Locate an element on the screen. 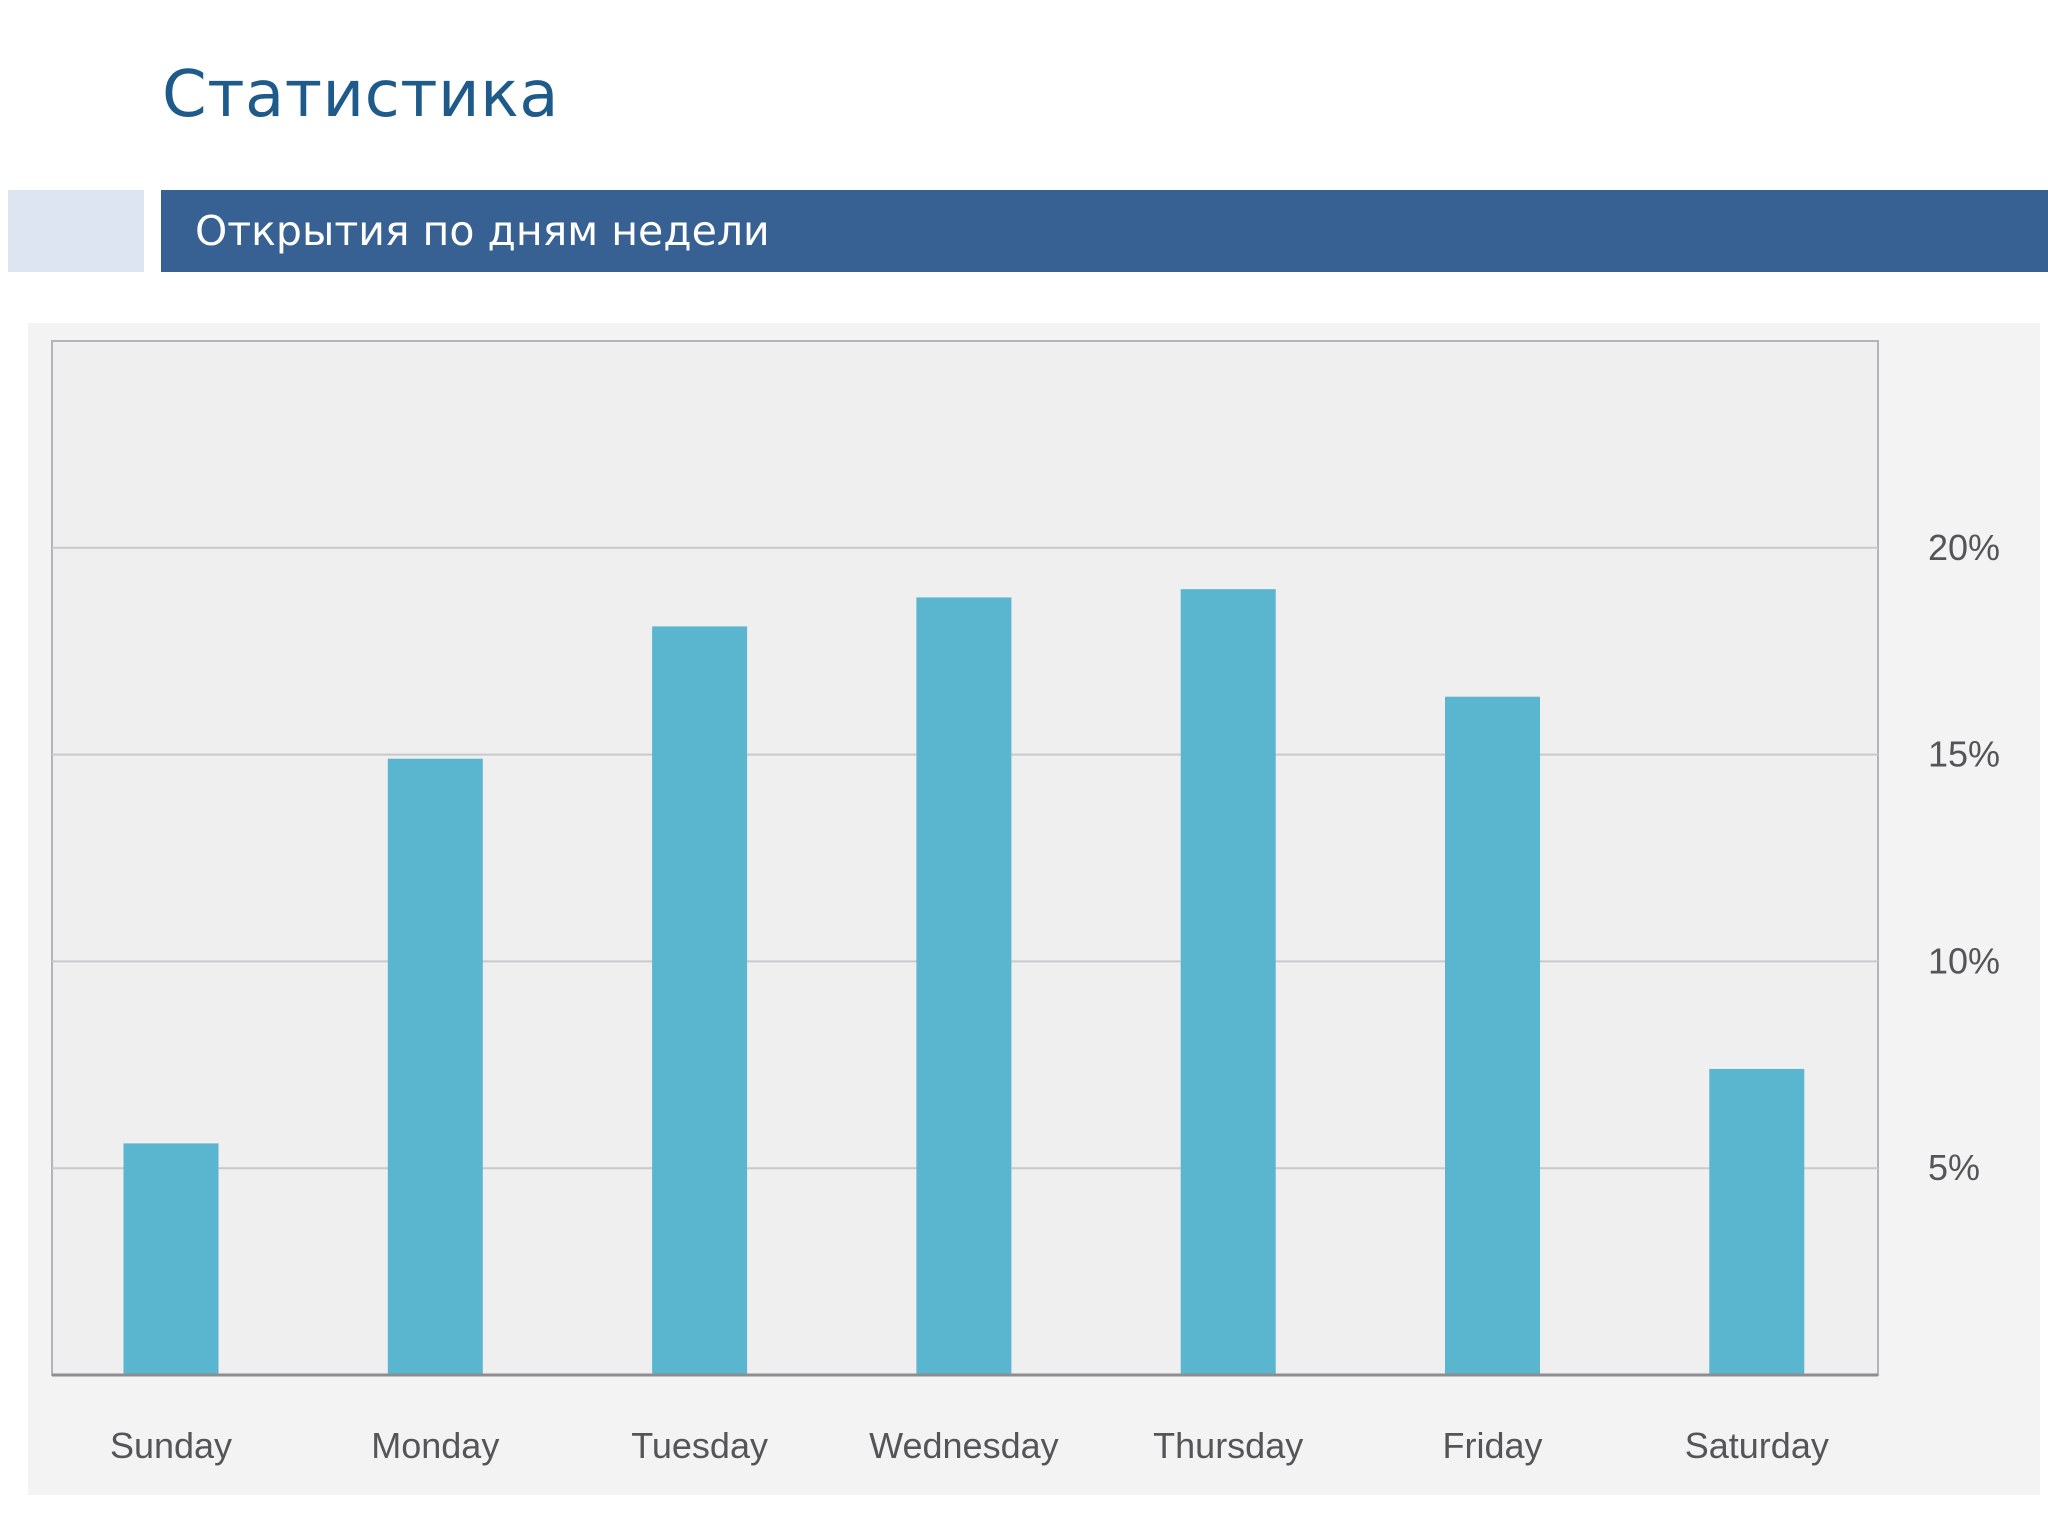 The image size is (2048, 1536). page-title: Статистика is located at coordinates (360, 95).